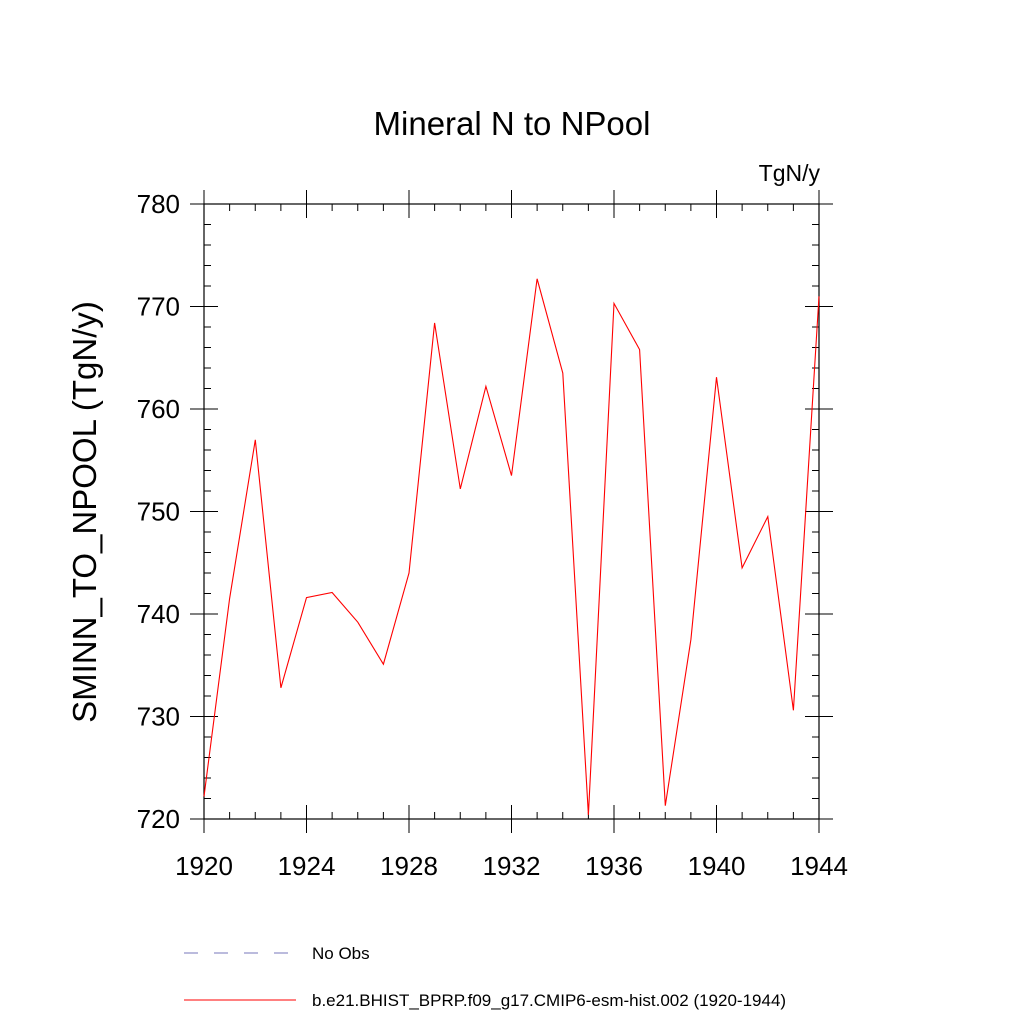 The height and width of the screenshot is (1024, 1024). Describe the element at coordinates (717, 866) in the screenshot. I see `x-tick-label: 1940` at that location.